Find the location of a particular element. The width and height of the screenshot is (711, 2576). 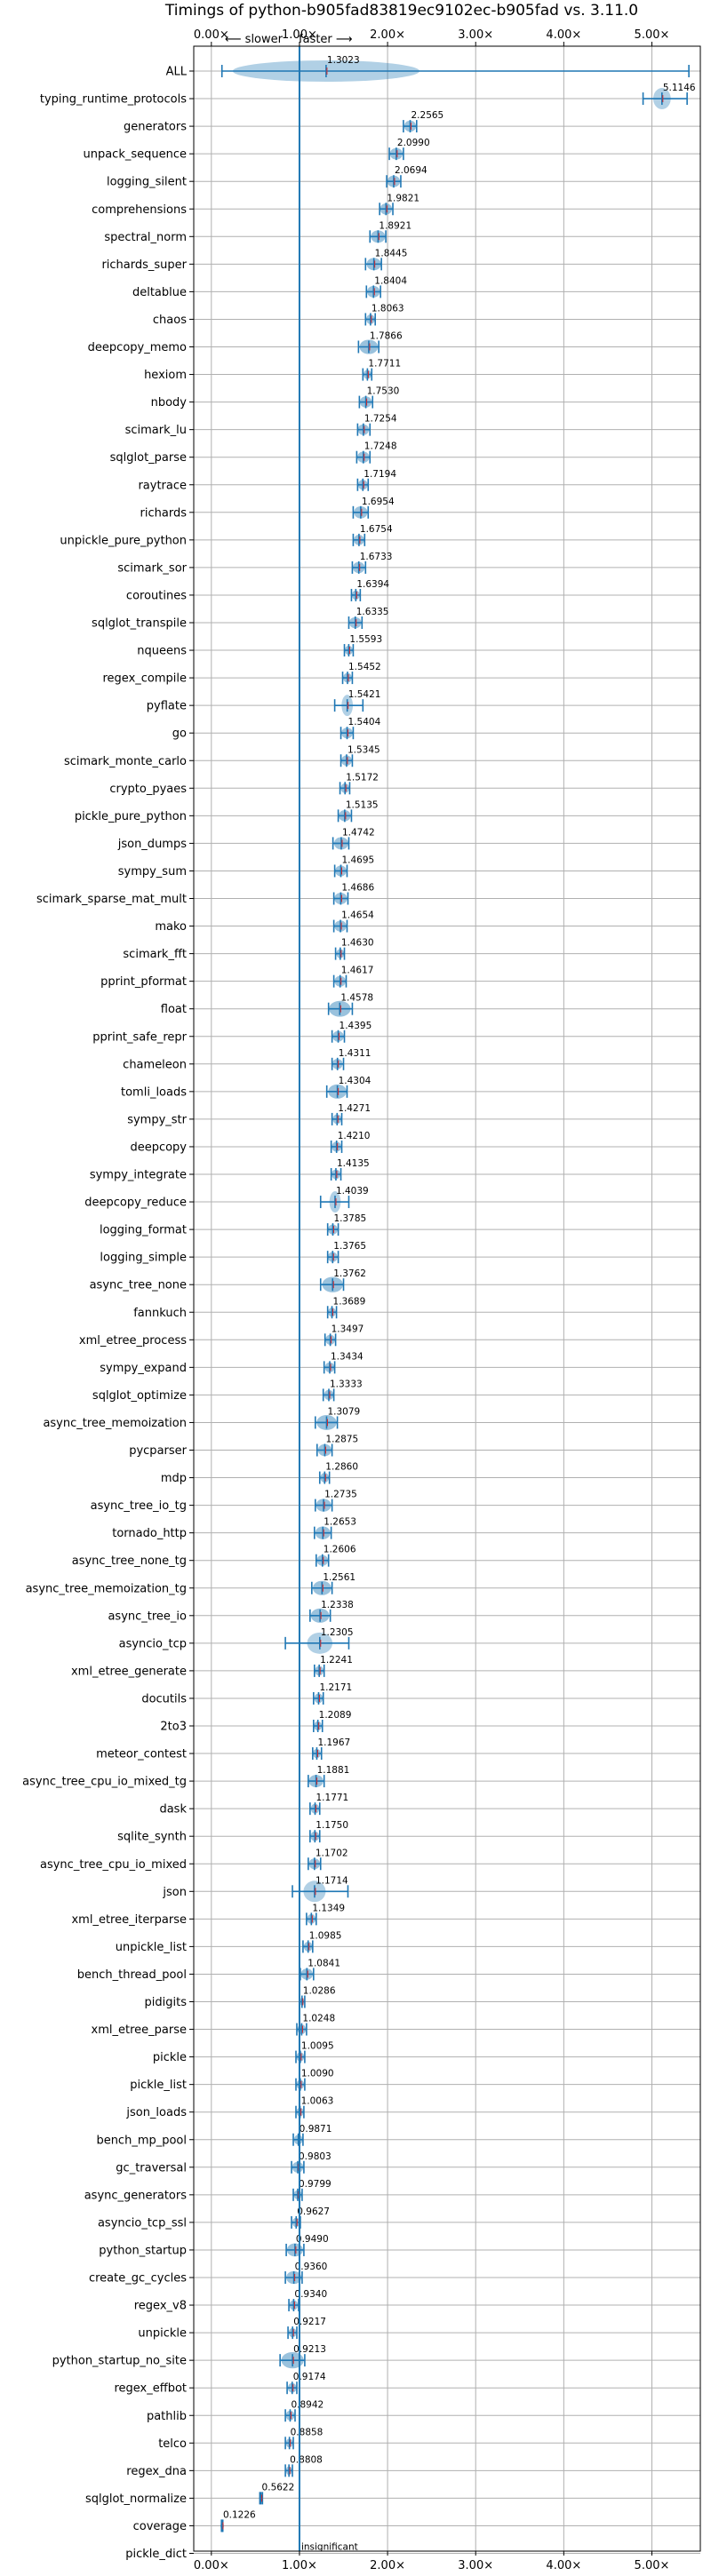

value-label: 1.1771 is located at coordinates (332, 1798).